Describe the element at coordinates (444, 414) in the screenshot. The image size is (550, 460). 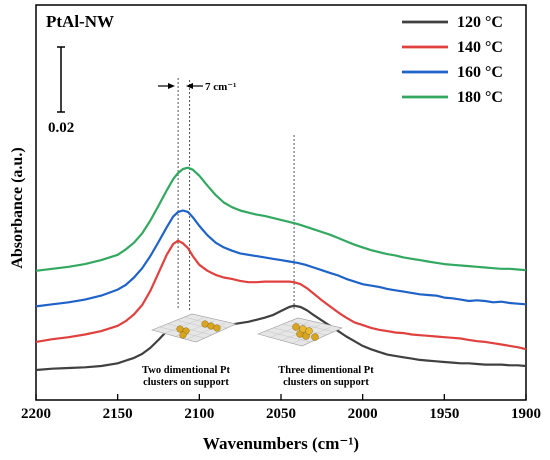
I see `x-tick-label: 1950` at that location.